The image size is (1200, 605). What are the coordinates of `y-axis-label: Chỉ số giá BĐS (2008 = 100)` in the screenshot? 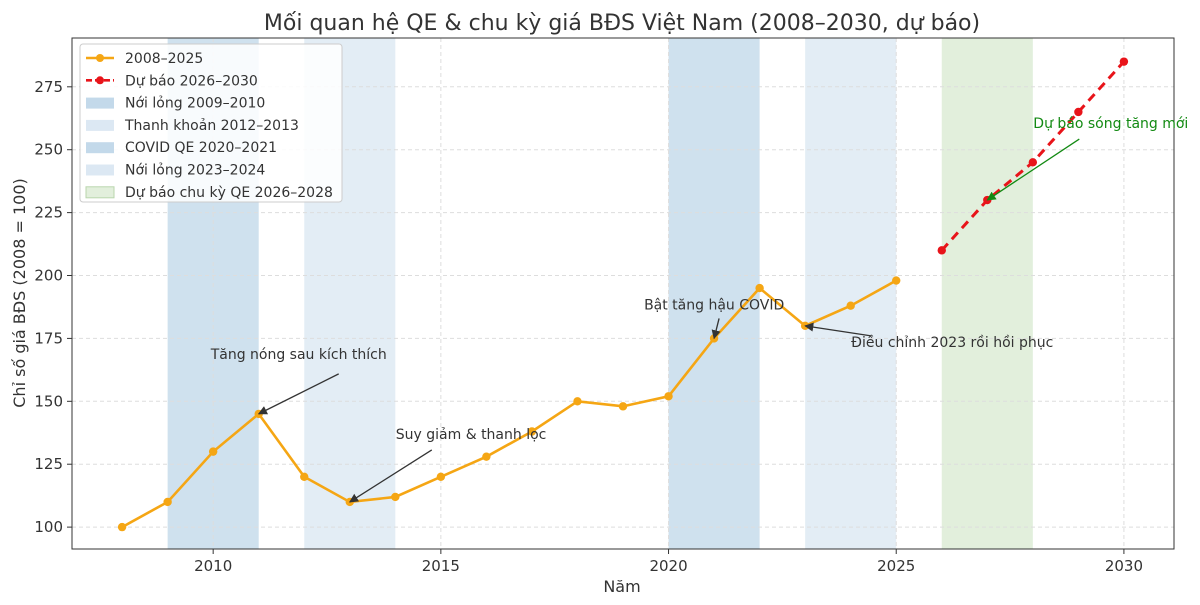 It's located at (19, 292).